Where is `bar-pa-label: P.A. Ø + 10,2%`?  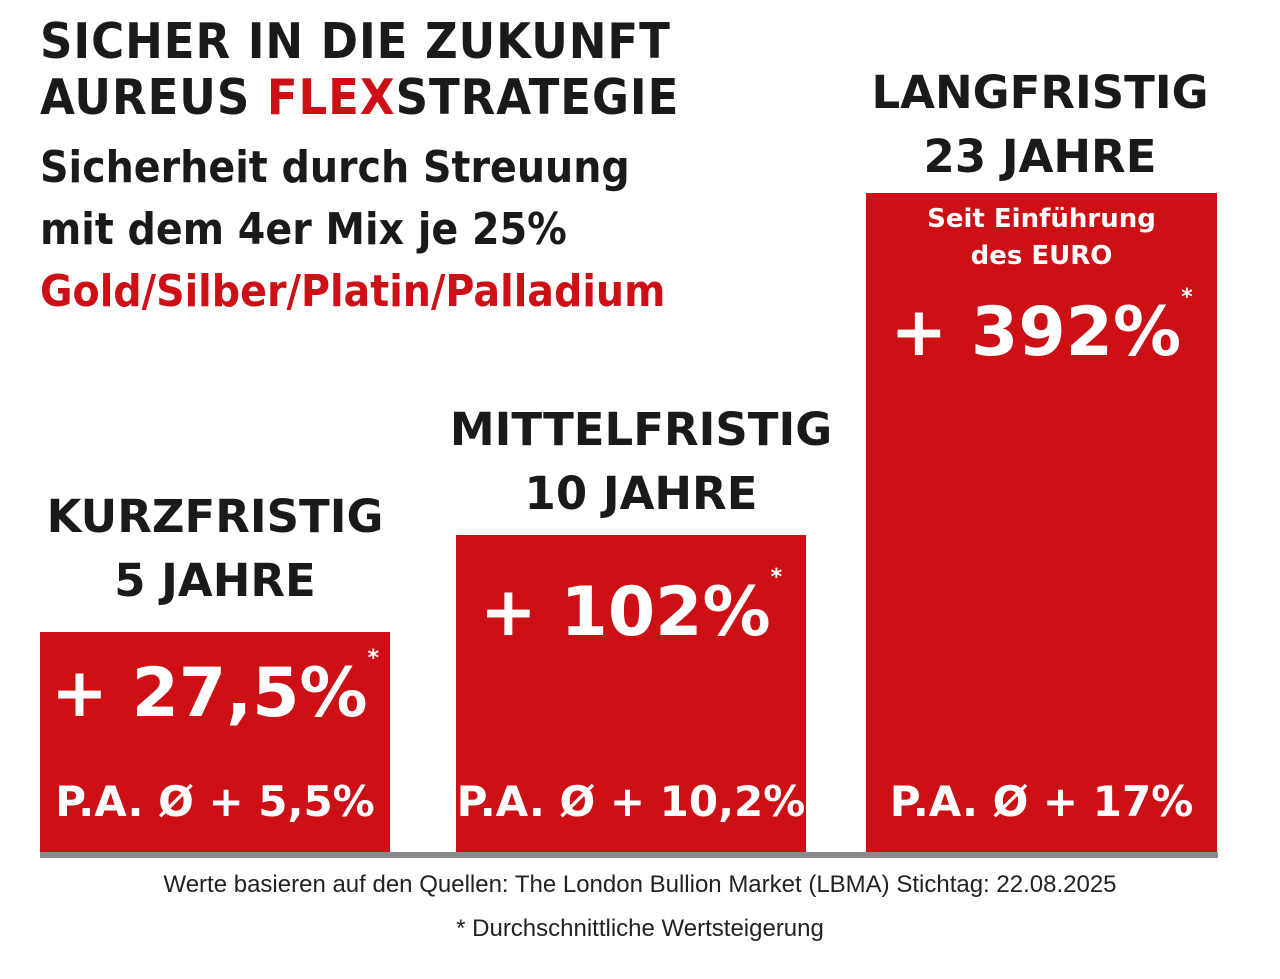 bar-pa-label: P.A. Ø + 10,2% is located at coordinates (631, 801).